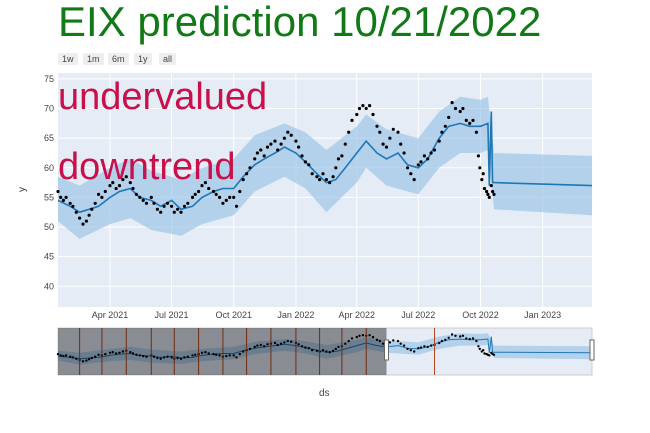 Image resolution: width=650 pixels, height=433 pixels. I want to click on range-button-1y: 1y, so click(143, 59).